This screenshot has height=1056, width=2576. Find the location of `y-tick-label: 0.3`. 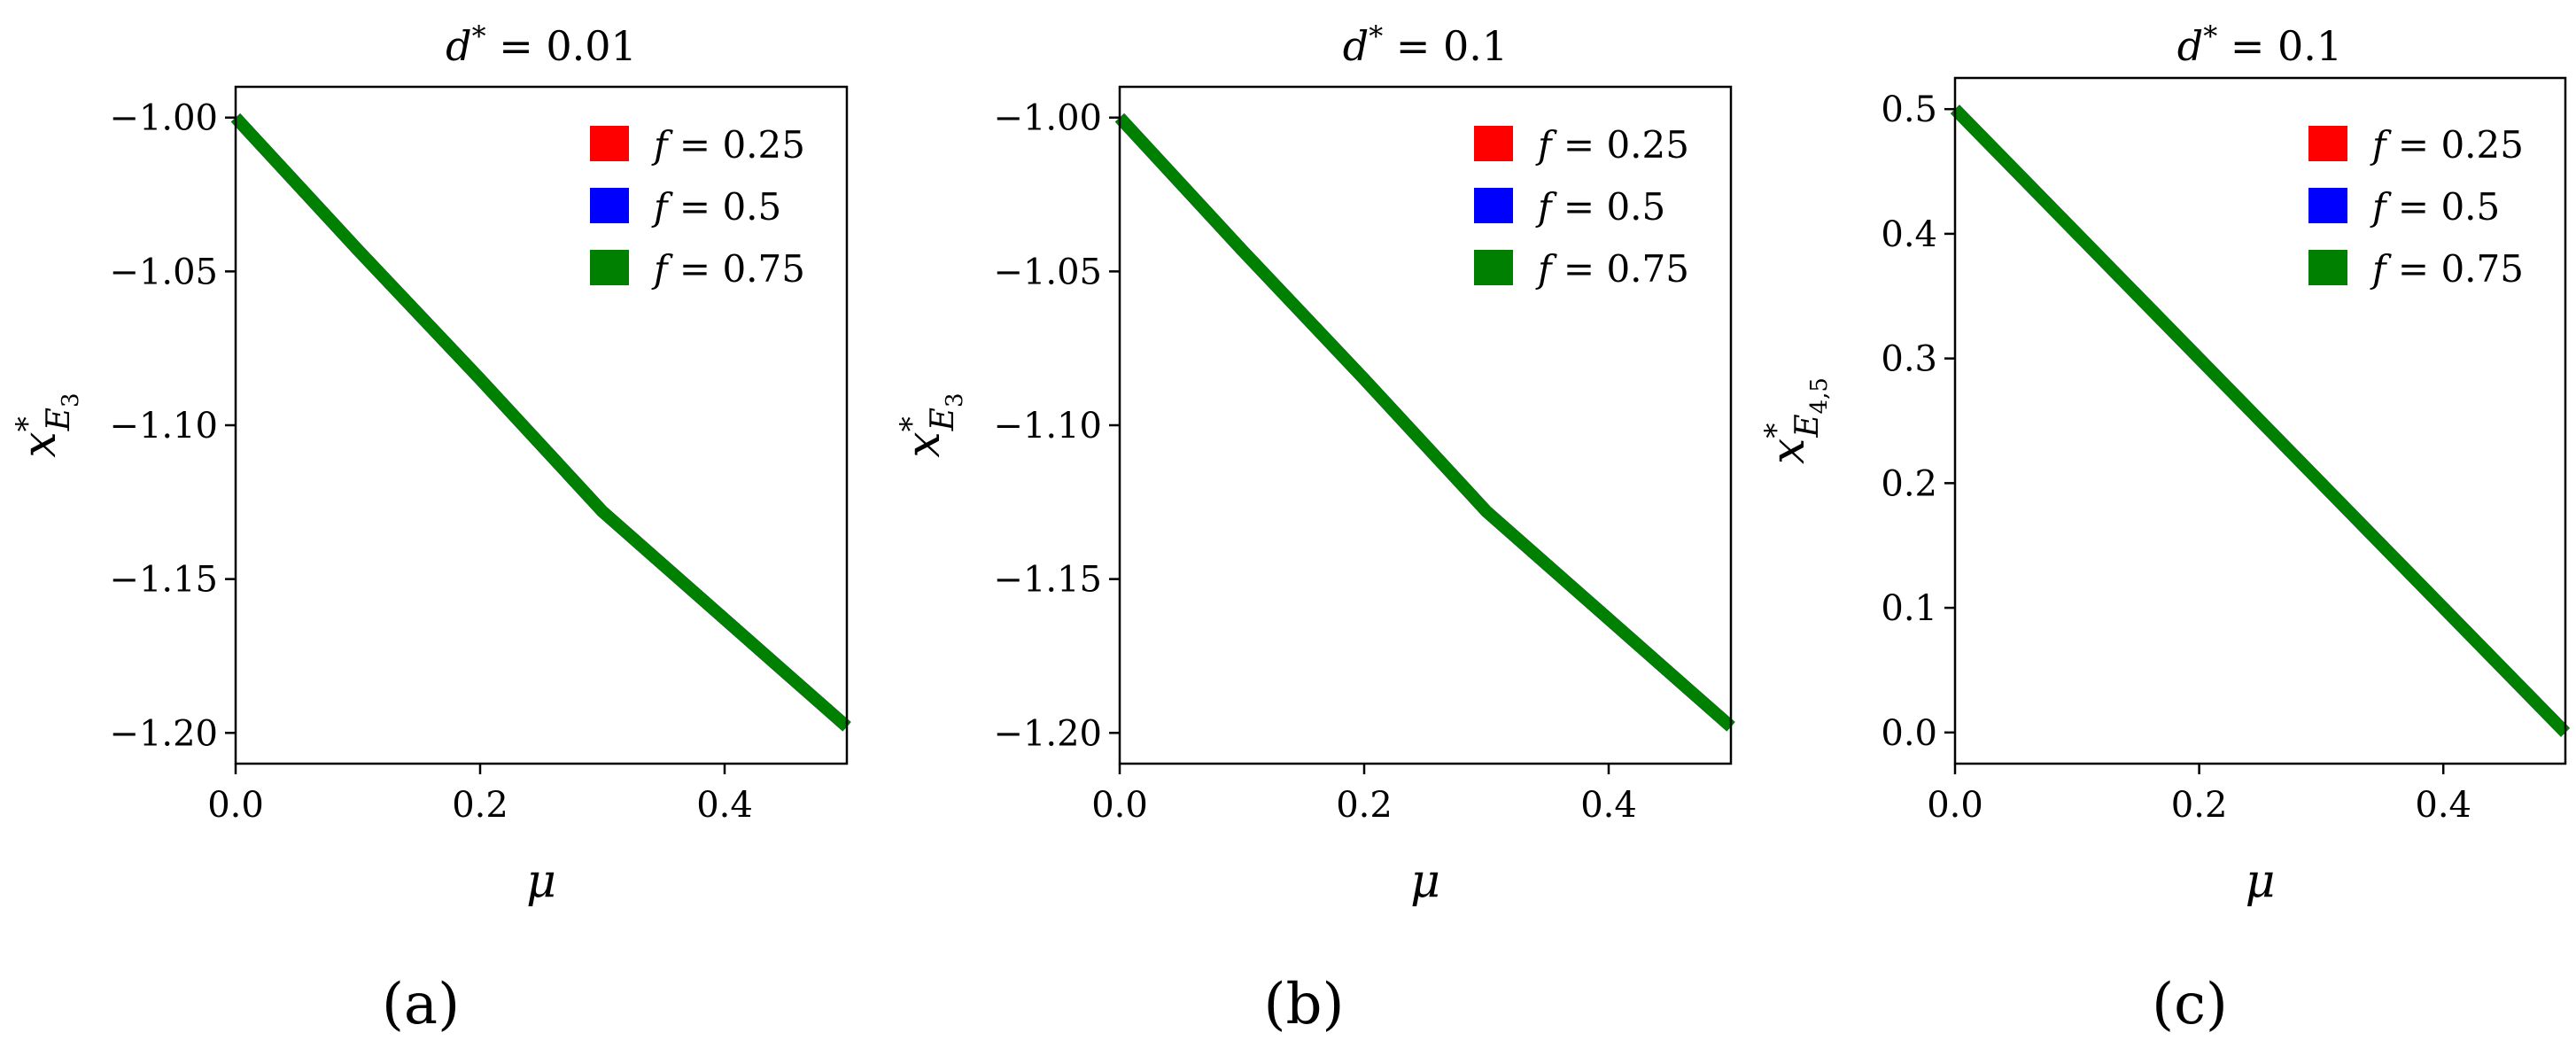

y-tick-label: 0.3 is located at coordinates (1909, 360).